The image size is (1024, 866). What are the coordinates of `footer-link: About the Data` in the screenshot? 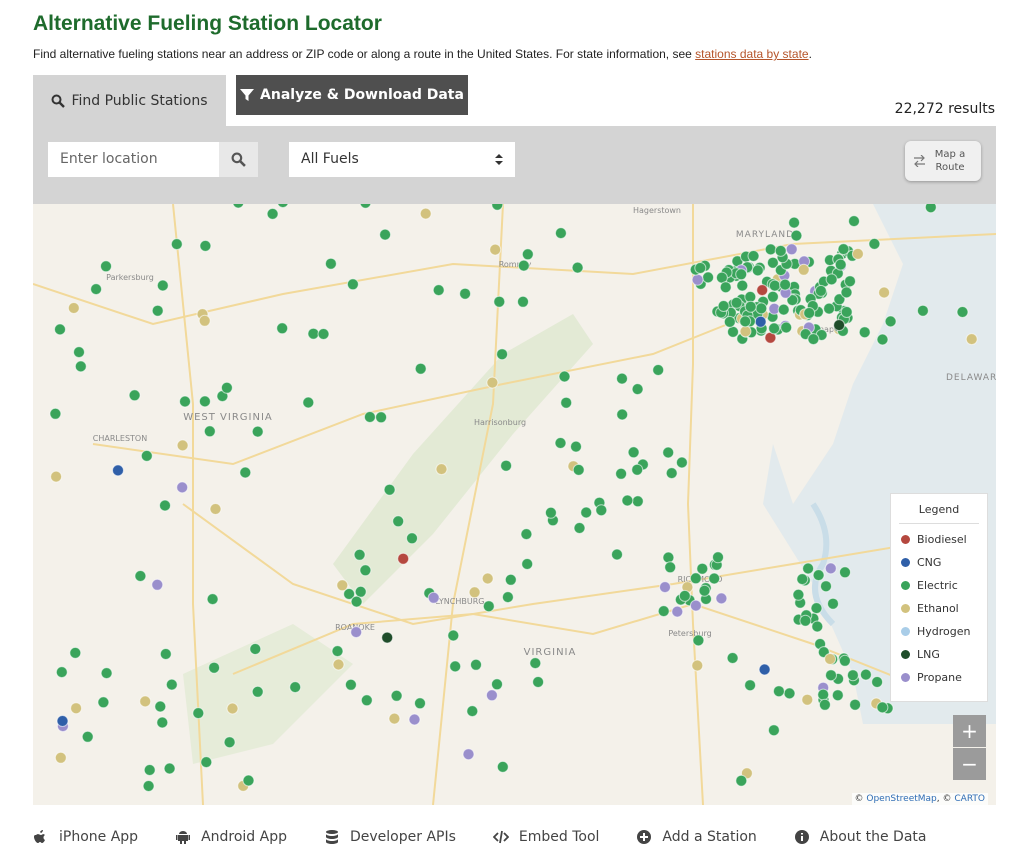 It's located at (860, 837).